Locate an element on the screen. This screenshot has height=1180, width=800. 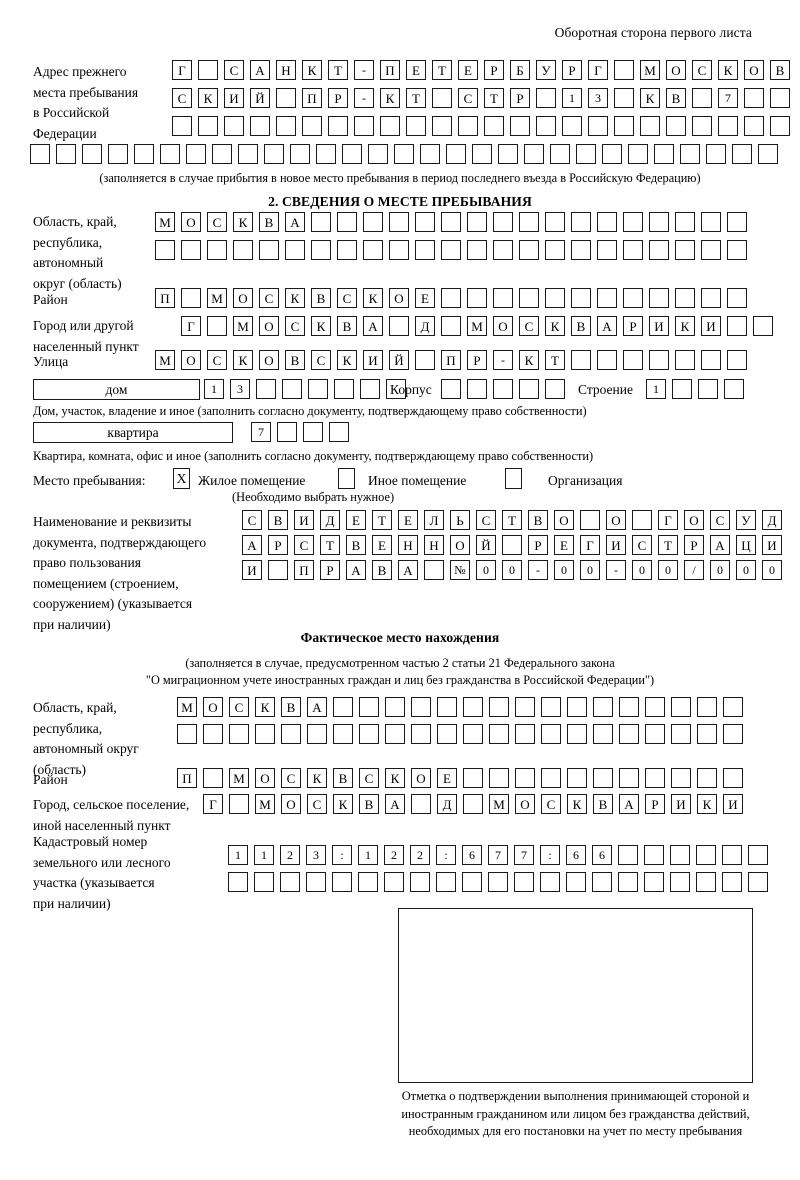
grid-cell: М is located at coordinates (477, 326).